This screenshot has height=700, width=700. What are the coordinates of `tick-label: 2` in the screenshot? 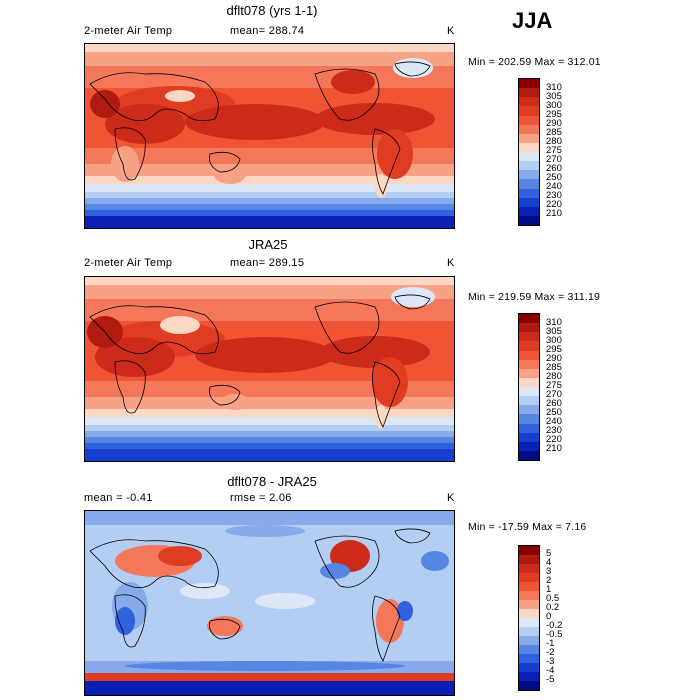 It's located at (549, 580).